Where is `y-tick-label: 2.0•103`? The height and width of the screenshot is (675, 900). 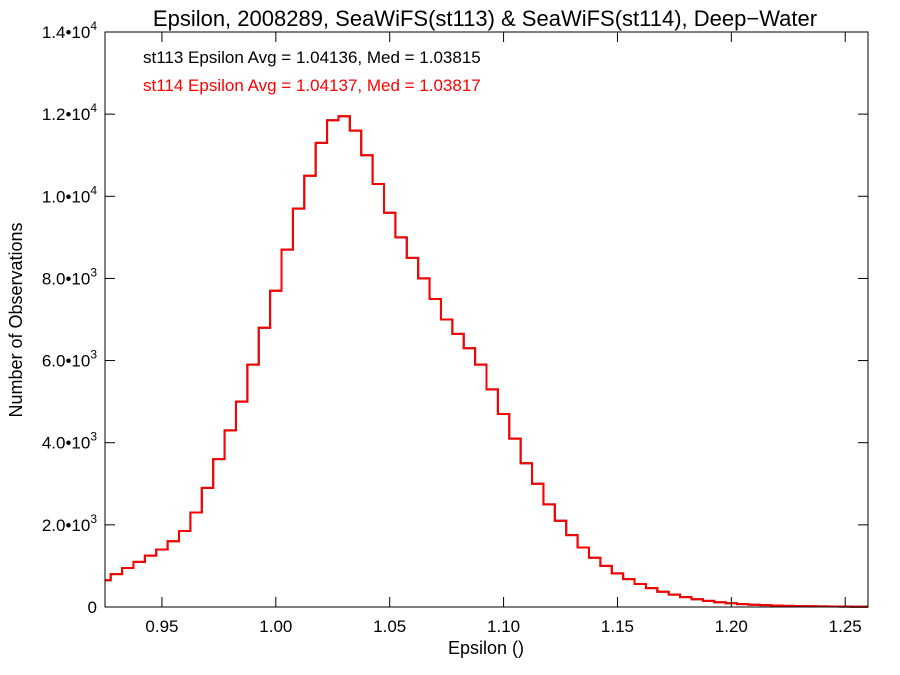 y-tick-label: 2.0•103 is located at coordinates (70, 523).